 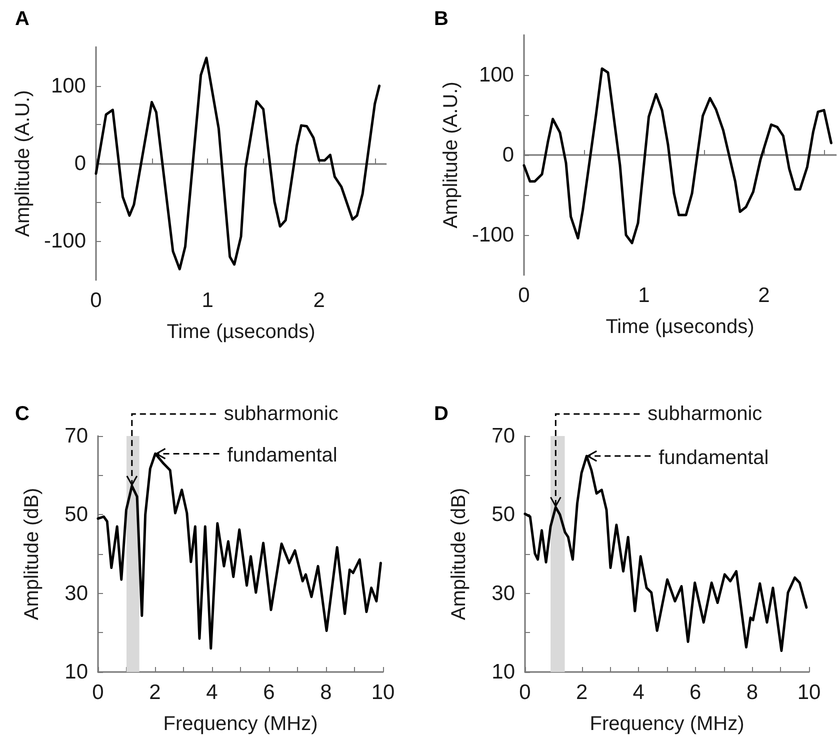 I want to click on chart-title: C, so click(x=22, y=414).